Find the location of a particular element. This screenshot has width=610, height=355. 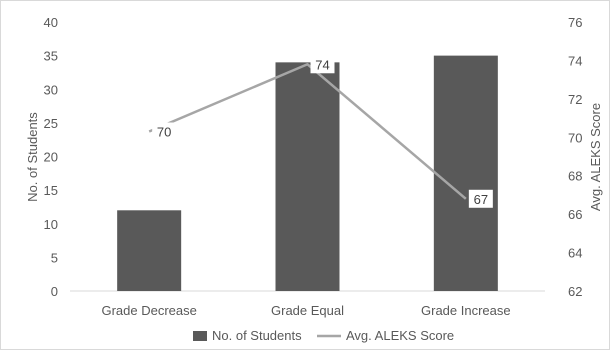

x-category-label: Grade Decrease is located at coordinates (148, 310).